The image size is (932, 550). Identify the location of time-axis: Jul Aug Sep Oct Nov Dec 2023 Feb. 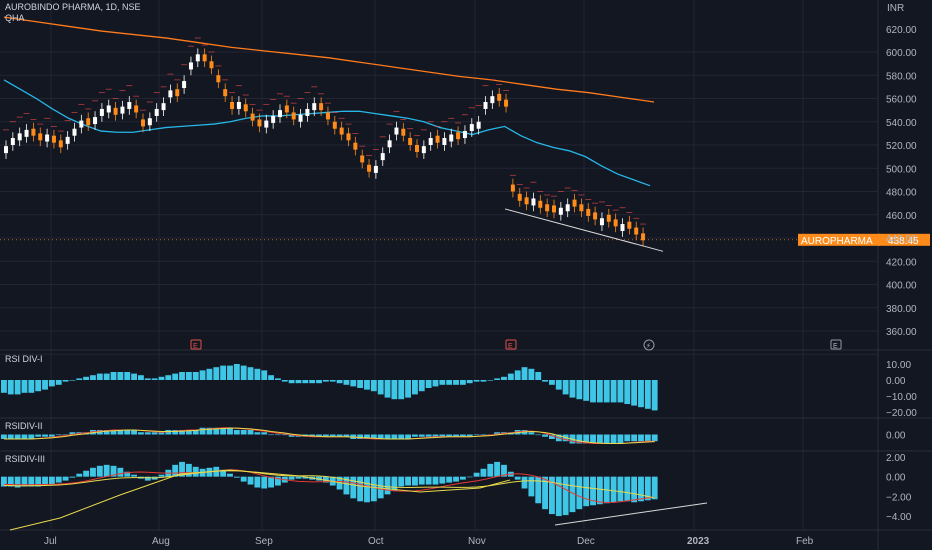
(429, 541).